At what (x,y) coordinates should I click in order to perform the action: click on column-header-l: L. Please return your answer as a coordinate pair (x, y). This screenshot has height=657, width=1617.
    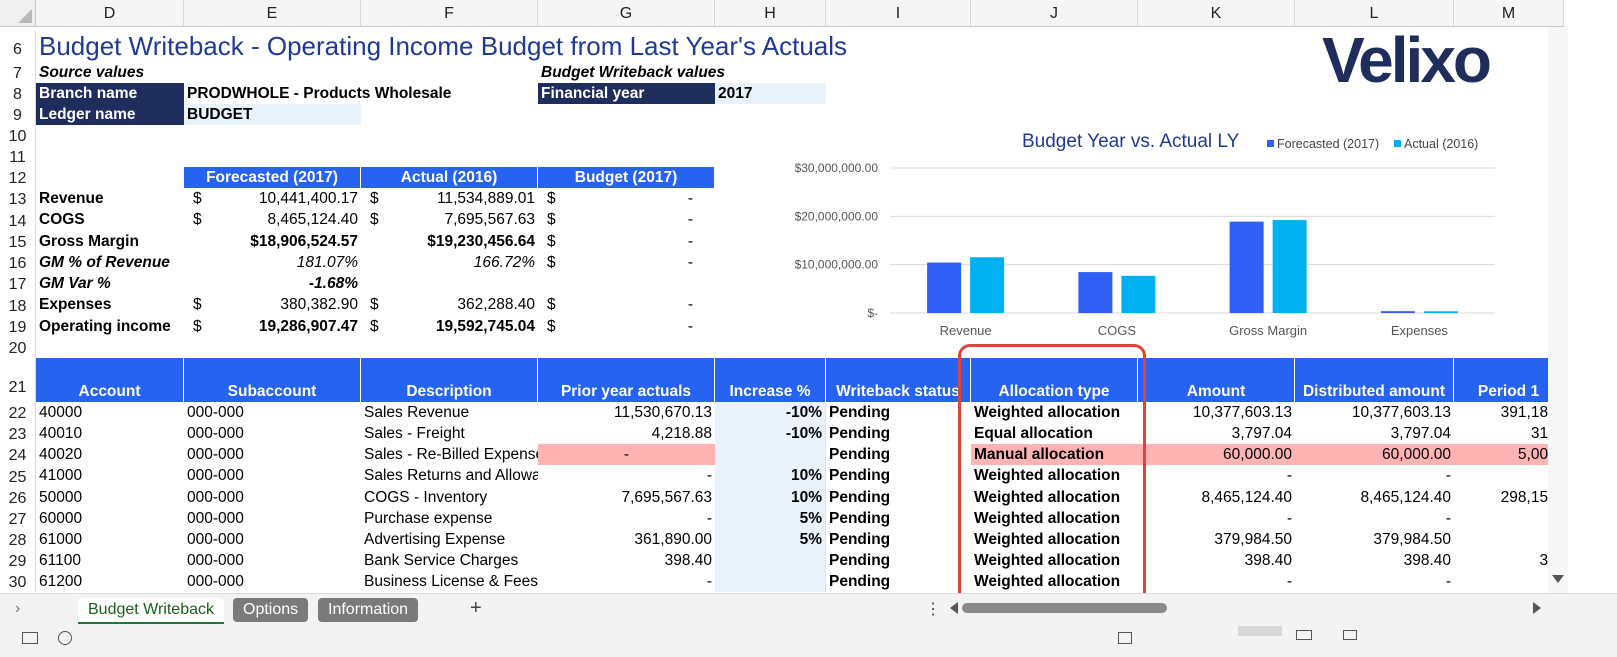
    Looking at the image, I should click on (1374, 13).